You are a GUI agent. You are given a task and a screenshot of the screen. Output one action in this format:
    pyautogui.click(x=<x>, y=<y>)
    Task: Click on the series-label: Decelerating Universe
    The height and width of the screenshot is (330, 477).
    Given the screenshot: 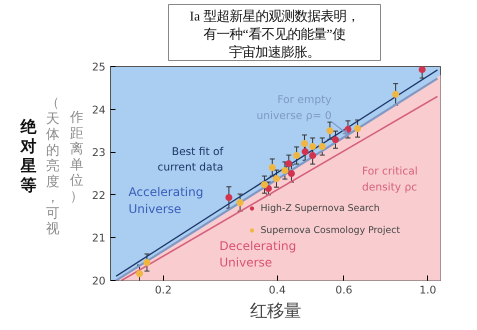 What is the action you would take?
    pyautogui.click(x=257, y=254)
    